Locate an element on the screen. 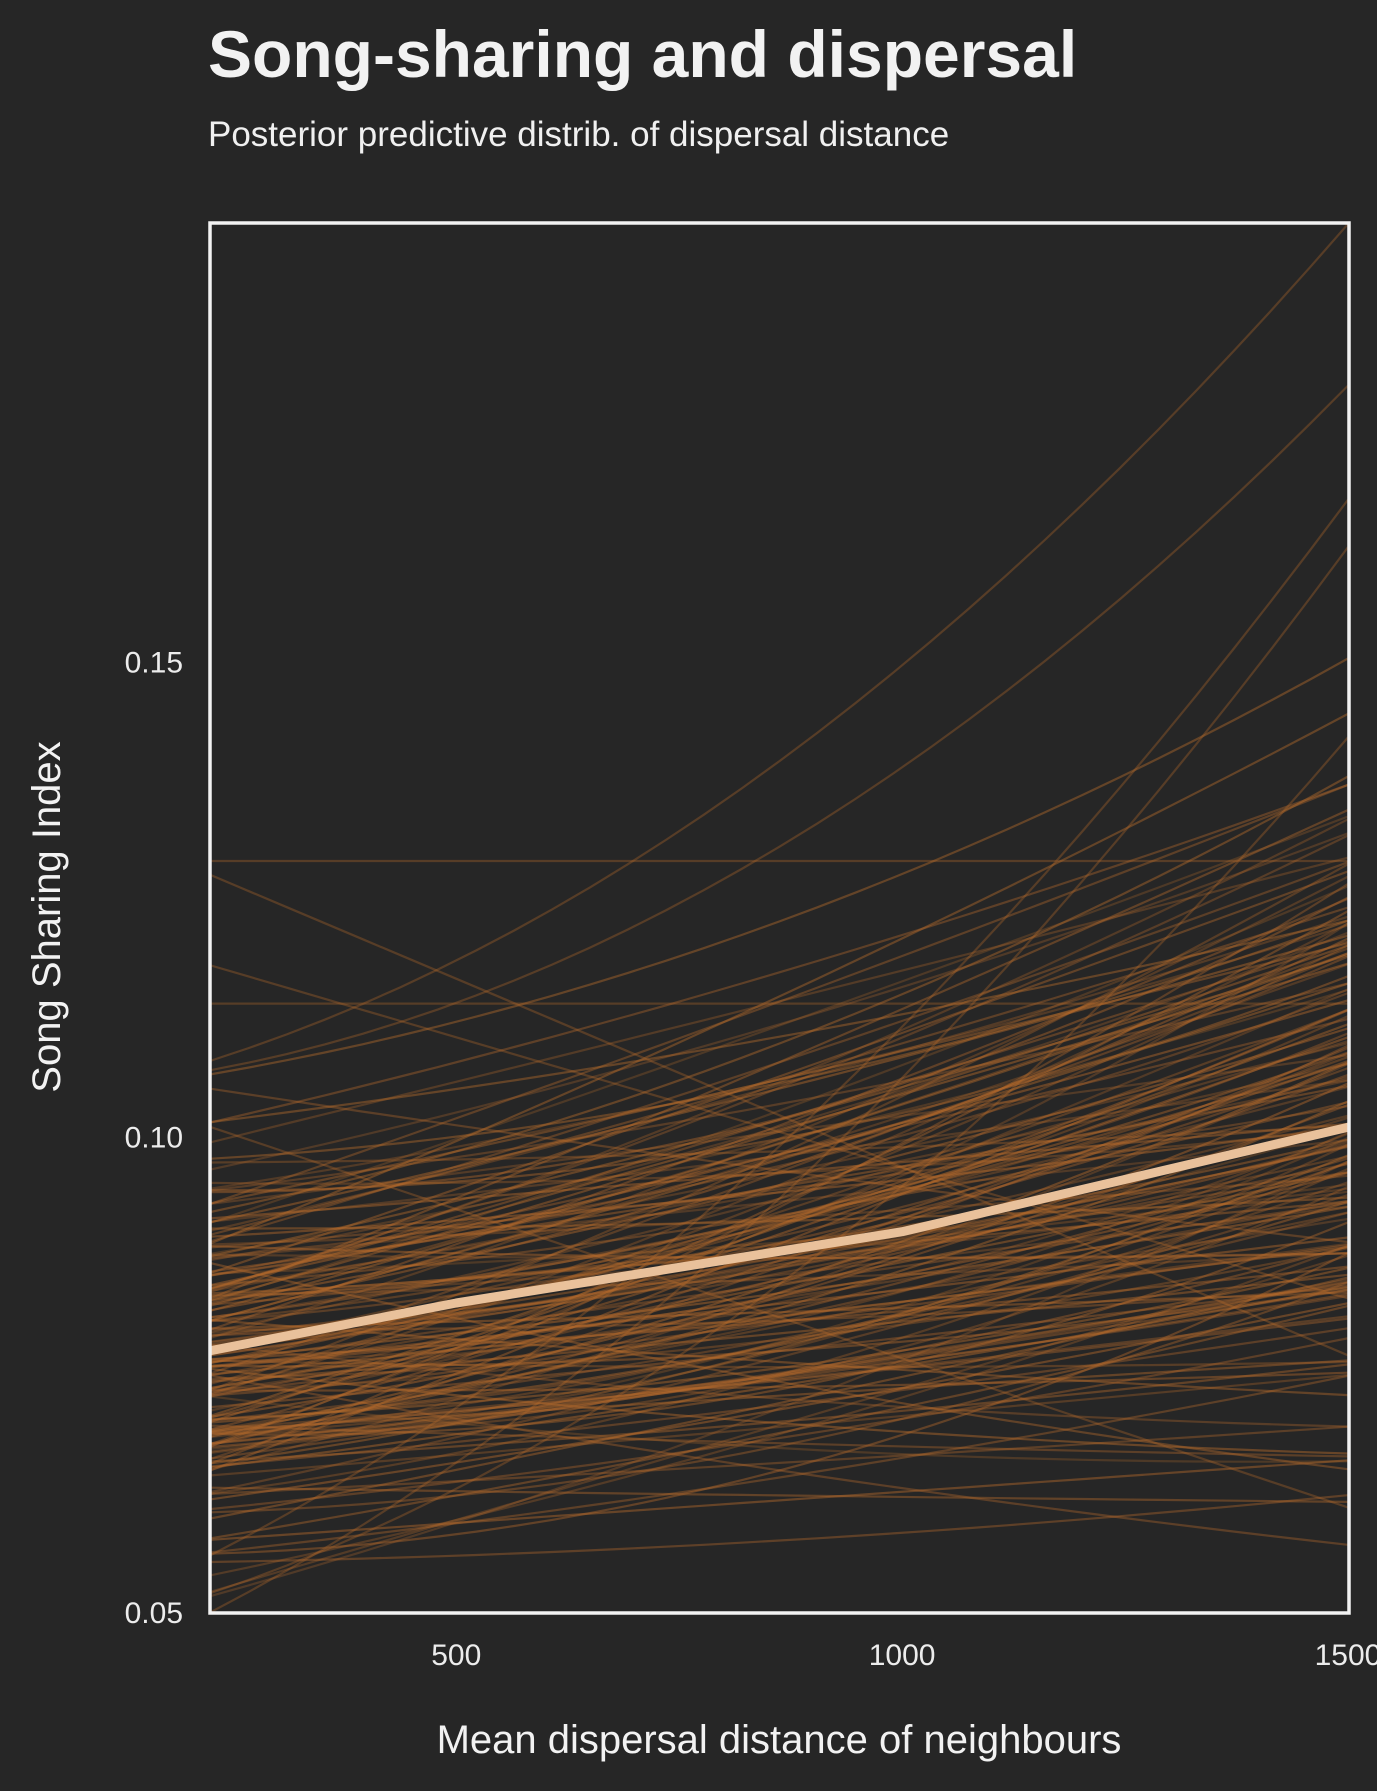 The width and height of the screenshot is (1377, 1791). y-tick-label: 0.15 is located at coordinates (154, 662).